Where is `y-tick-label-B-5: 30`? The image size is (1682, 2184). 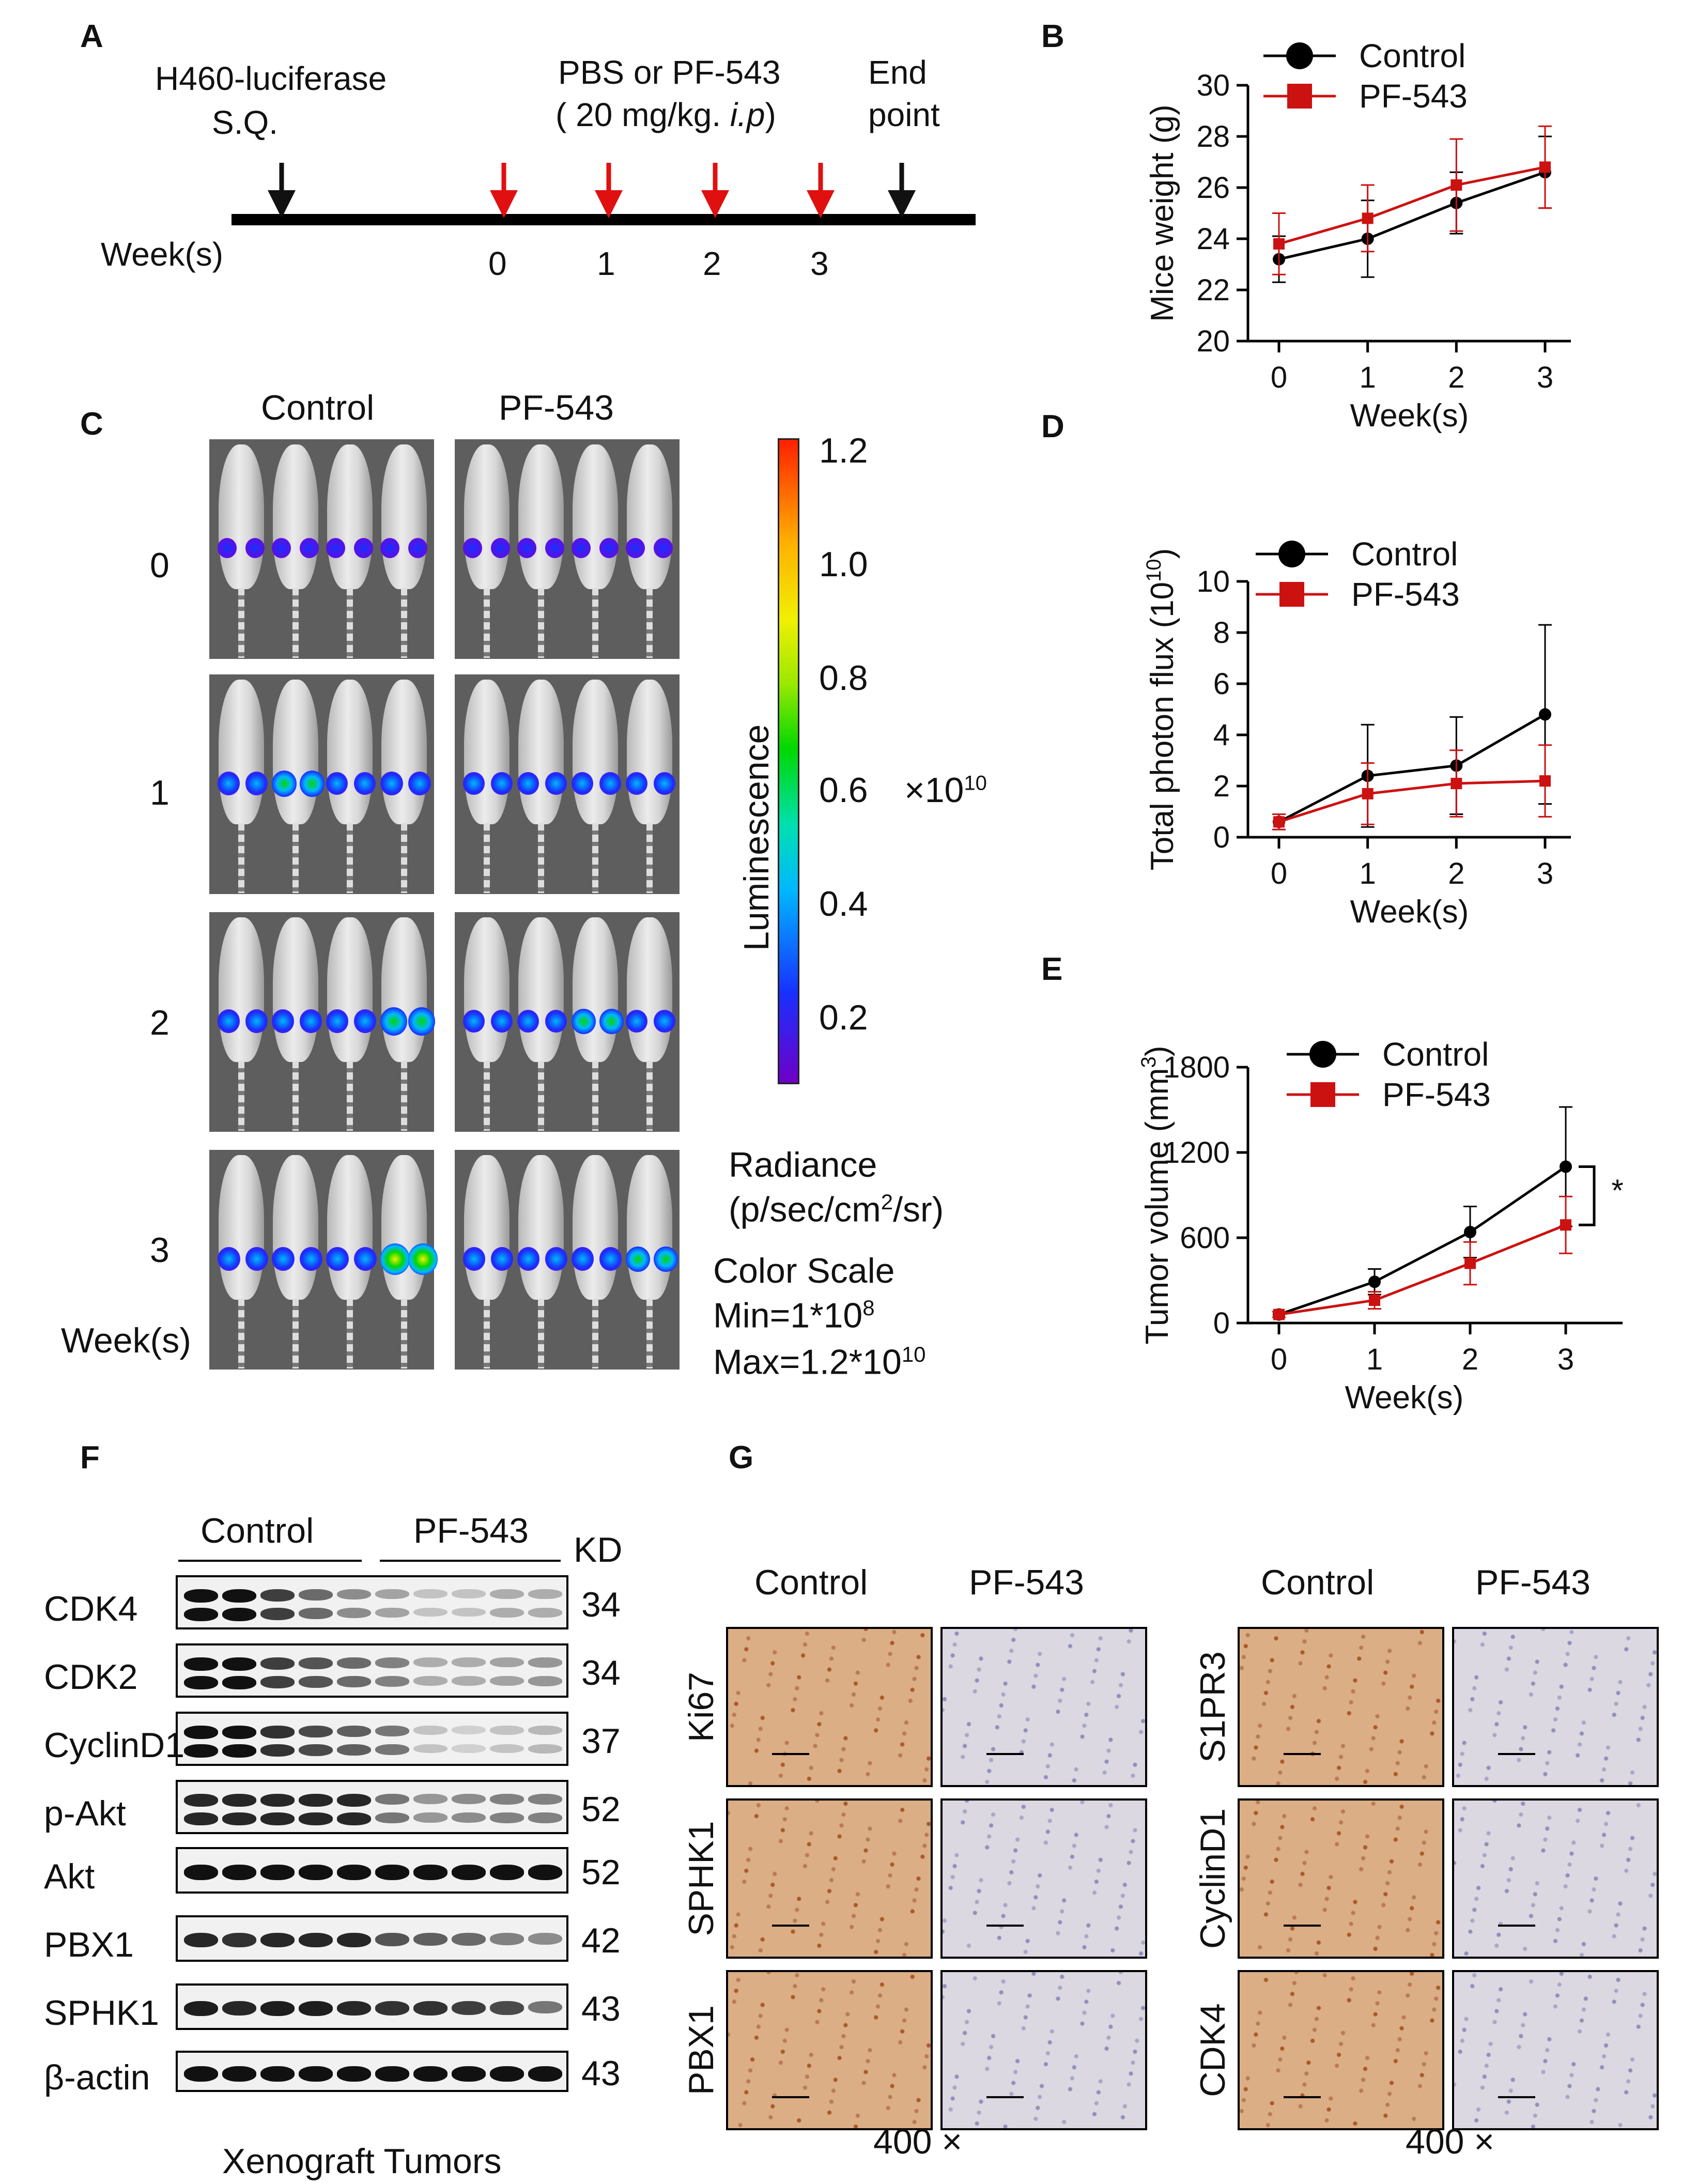 y-tick-label-B-5: 30 is located at coordinates (1213, 86).